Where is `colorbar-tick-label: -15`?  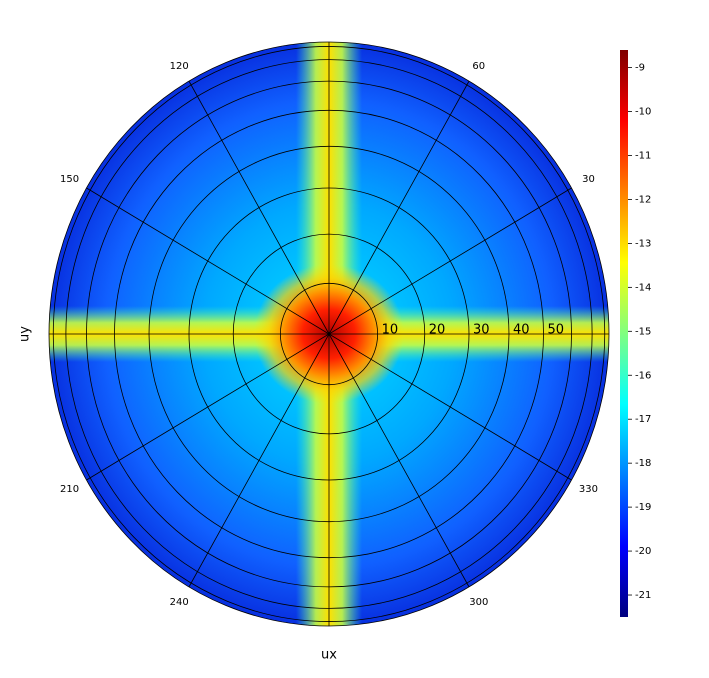 colorbar-tick-label: -15 is located at coordinates (643, 331).